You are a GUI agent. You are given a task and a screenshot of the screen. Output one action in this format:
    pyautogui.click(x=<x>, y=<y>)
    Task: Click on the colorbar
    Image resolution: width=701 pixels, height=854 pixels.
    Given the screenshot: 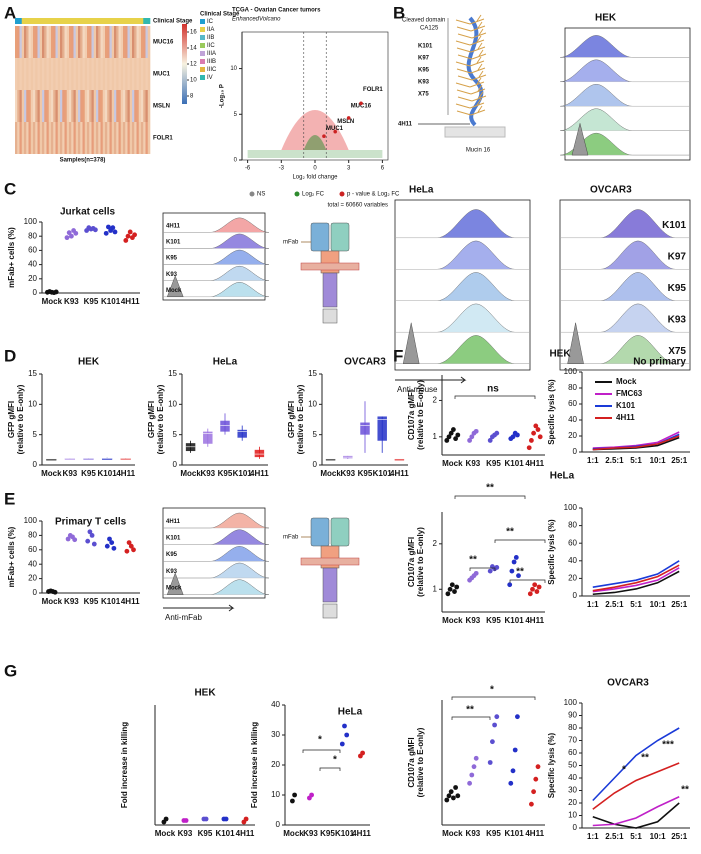 What is the action you would take?
    pyautogui.click(x=184, y=64)
    